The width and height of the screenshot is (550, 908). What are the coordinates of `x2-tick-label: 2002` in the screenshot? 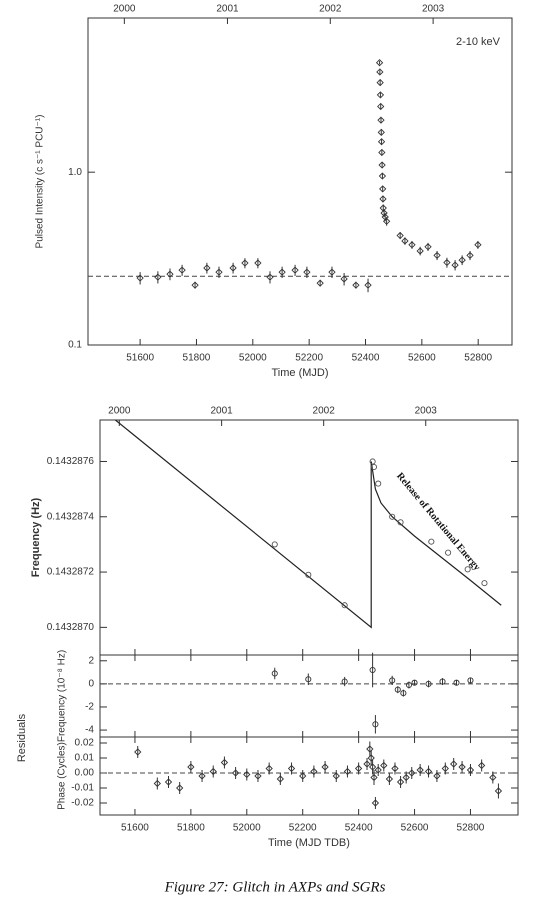 It's located at (330, 9).